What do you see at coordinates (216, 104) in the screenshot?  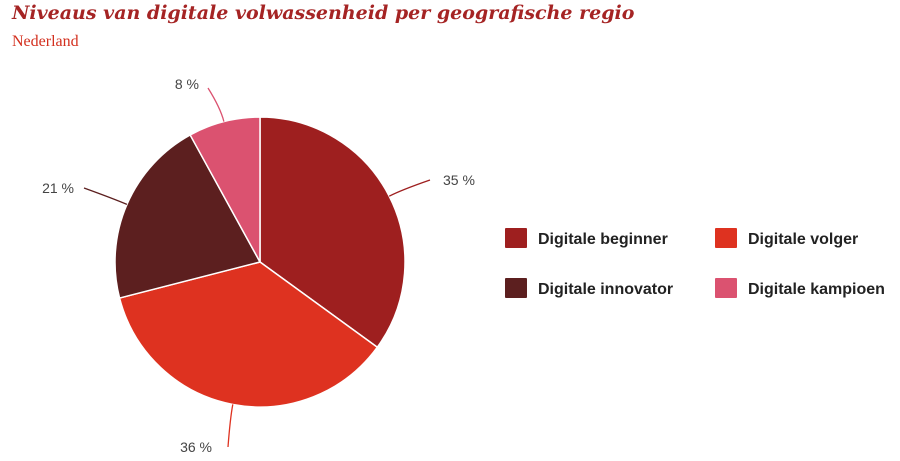 I see `leader-line-digitale-kampioen` at bounding box center [216, 104].